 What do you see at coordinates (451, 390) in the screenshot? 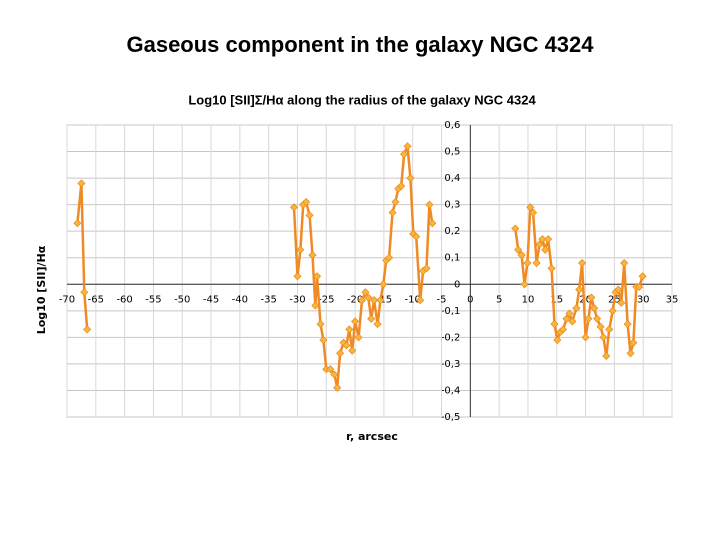
I see `y-tick-label: -0,4` at bounding box center [451, 390].